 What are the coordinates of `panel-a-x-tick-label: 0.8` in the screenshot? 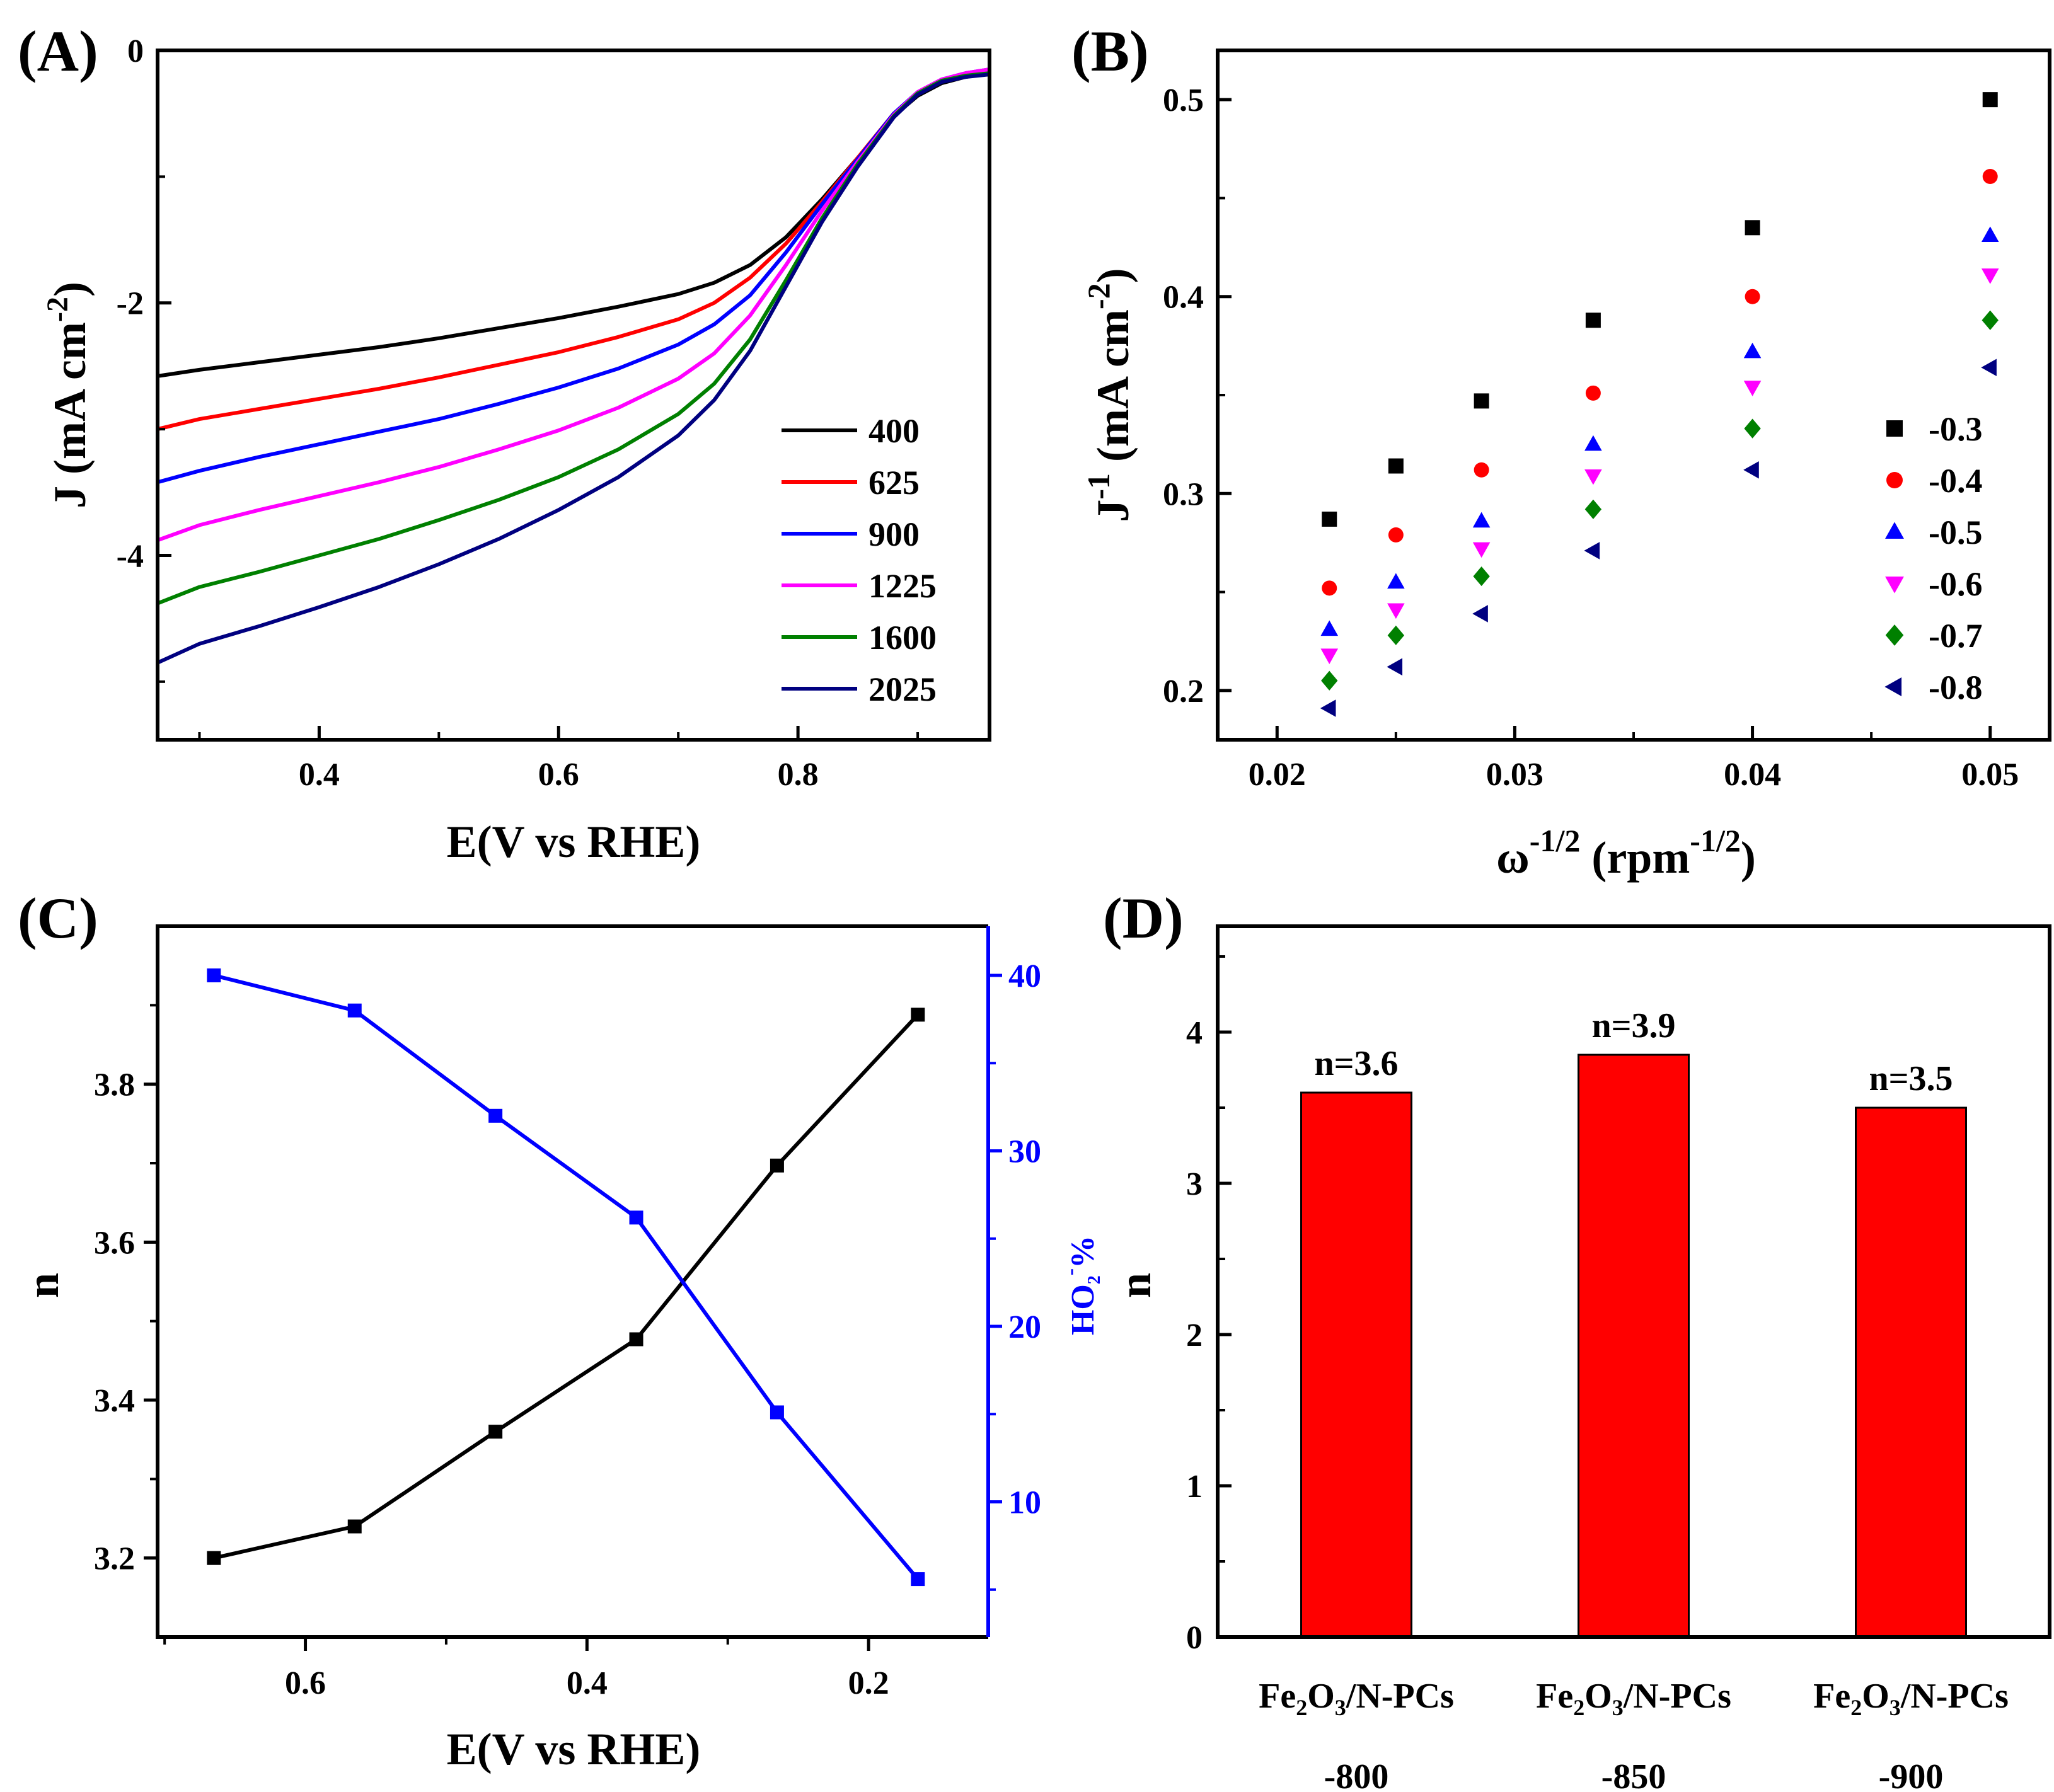 It's located at (798, 775).